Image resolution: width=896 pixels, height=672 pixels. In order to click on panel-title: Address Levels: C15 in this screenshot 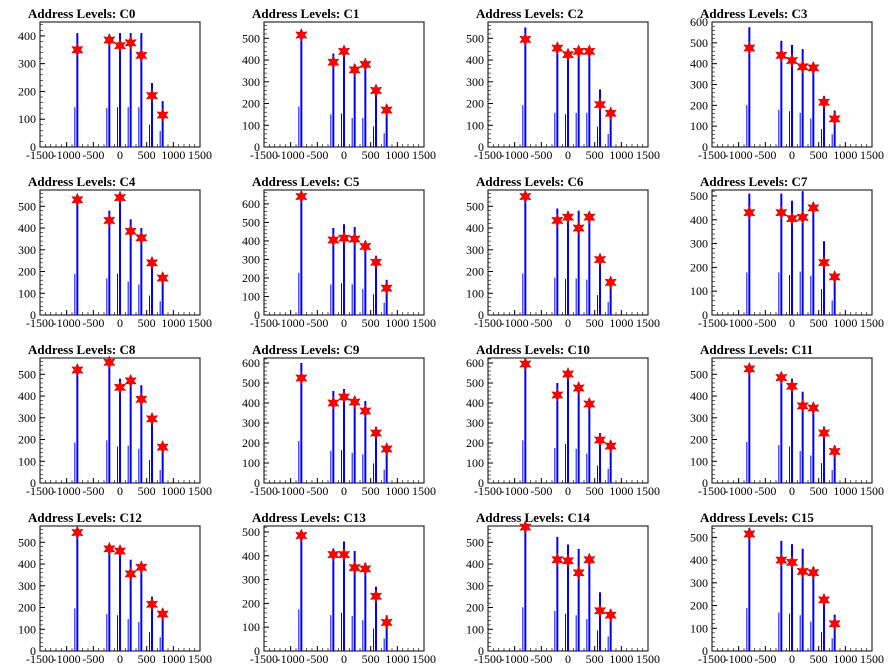, I will do `click(757, 517)`.